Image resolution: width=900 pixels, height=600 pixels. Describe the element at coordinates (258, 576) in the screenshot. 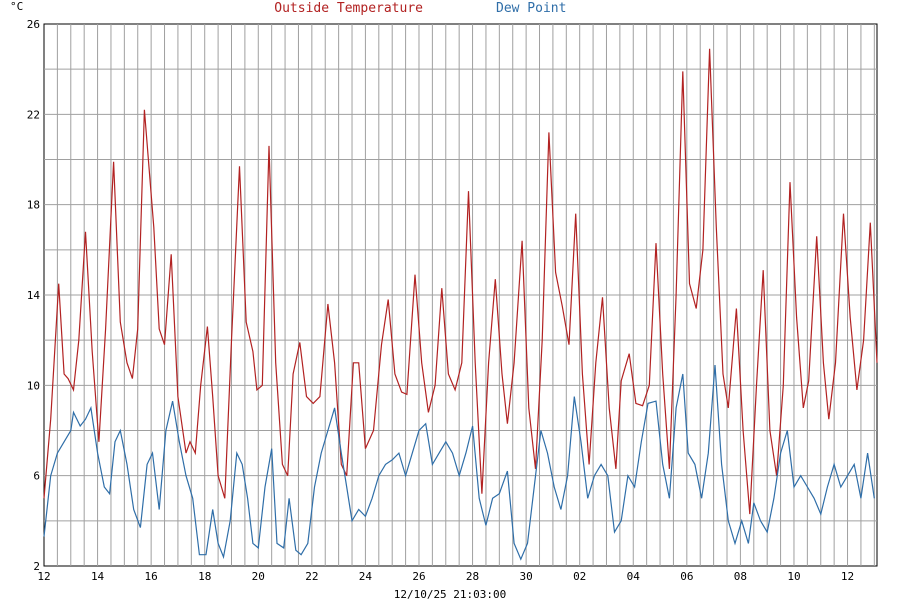

I see `x-tick-label: 20` at that location.